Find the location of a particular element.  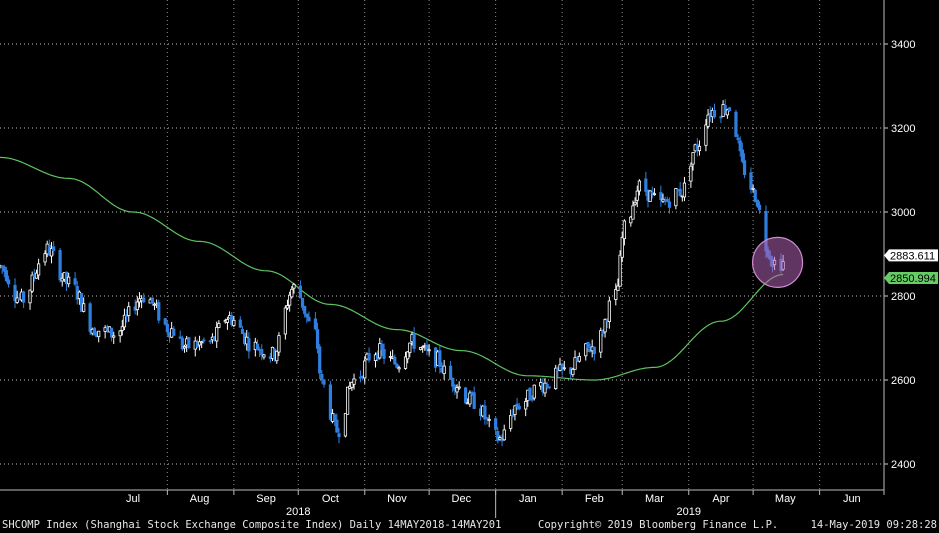

year-label: 2018 is located at coordinates (298, 512).